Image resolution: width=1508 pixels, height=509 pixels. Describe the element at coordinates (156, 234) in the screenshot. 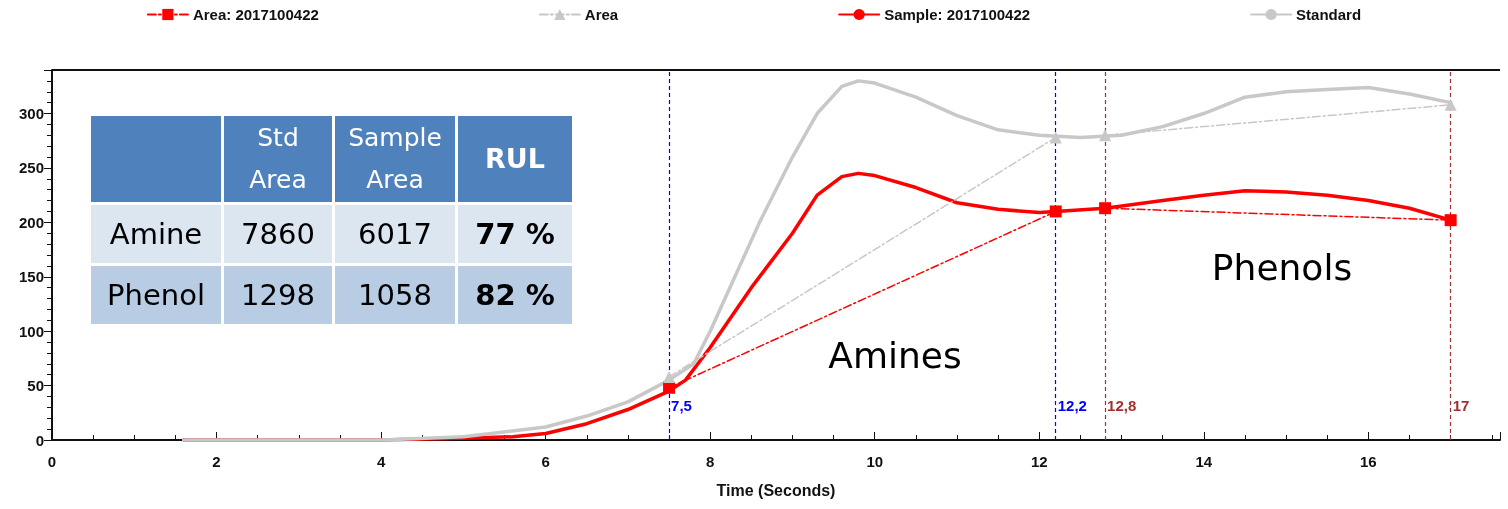

I see `annotation: Amine` at that location.